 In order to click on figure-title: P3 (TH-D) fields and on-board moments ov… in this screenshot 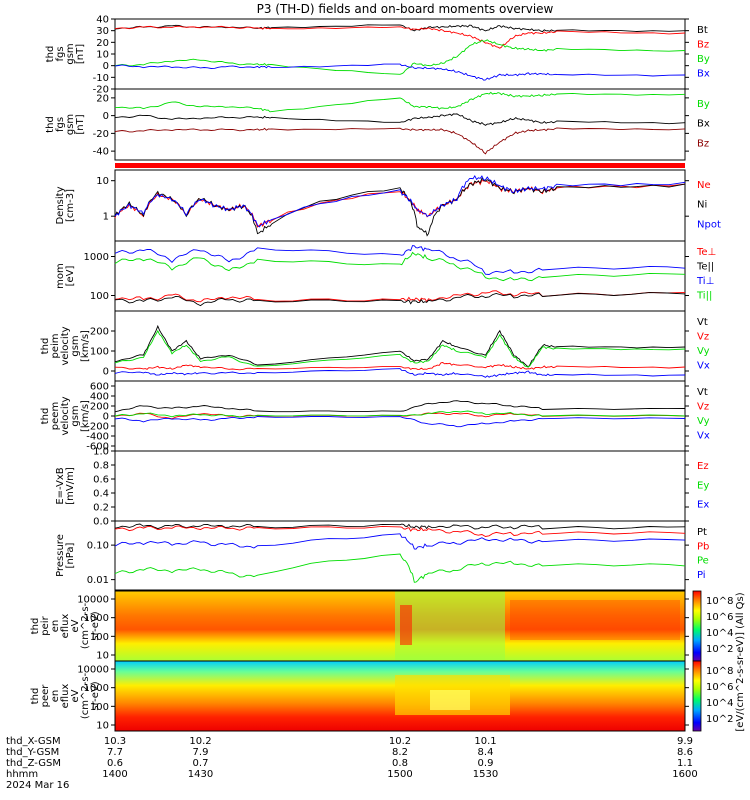, I will do `click(405, 9)`.